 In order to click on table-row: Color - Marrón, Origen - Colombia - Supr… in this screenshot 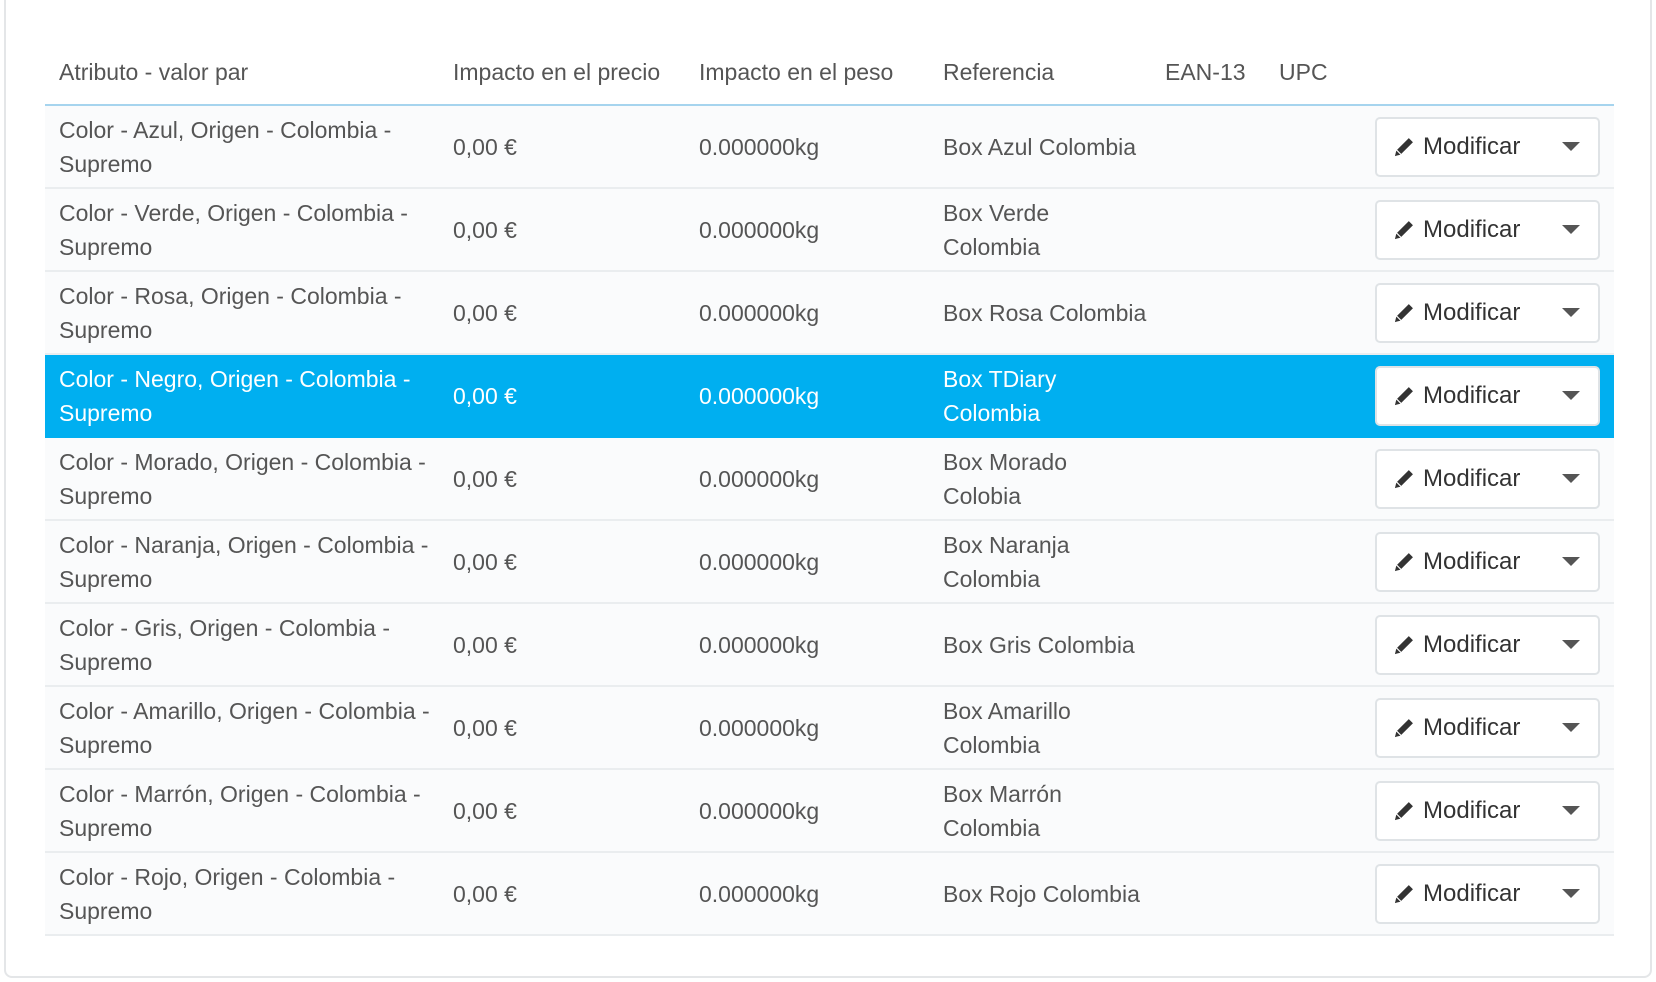, I will do `click(829, 811)`.